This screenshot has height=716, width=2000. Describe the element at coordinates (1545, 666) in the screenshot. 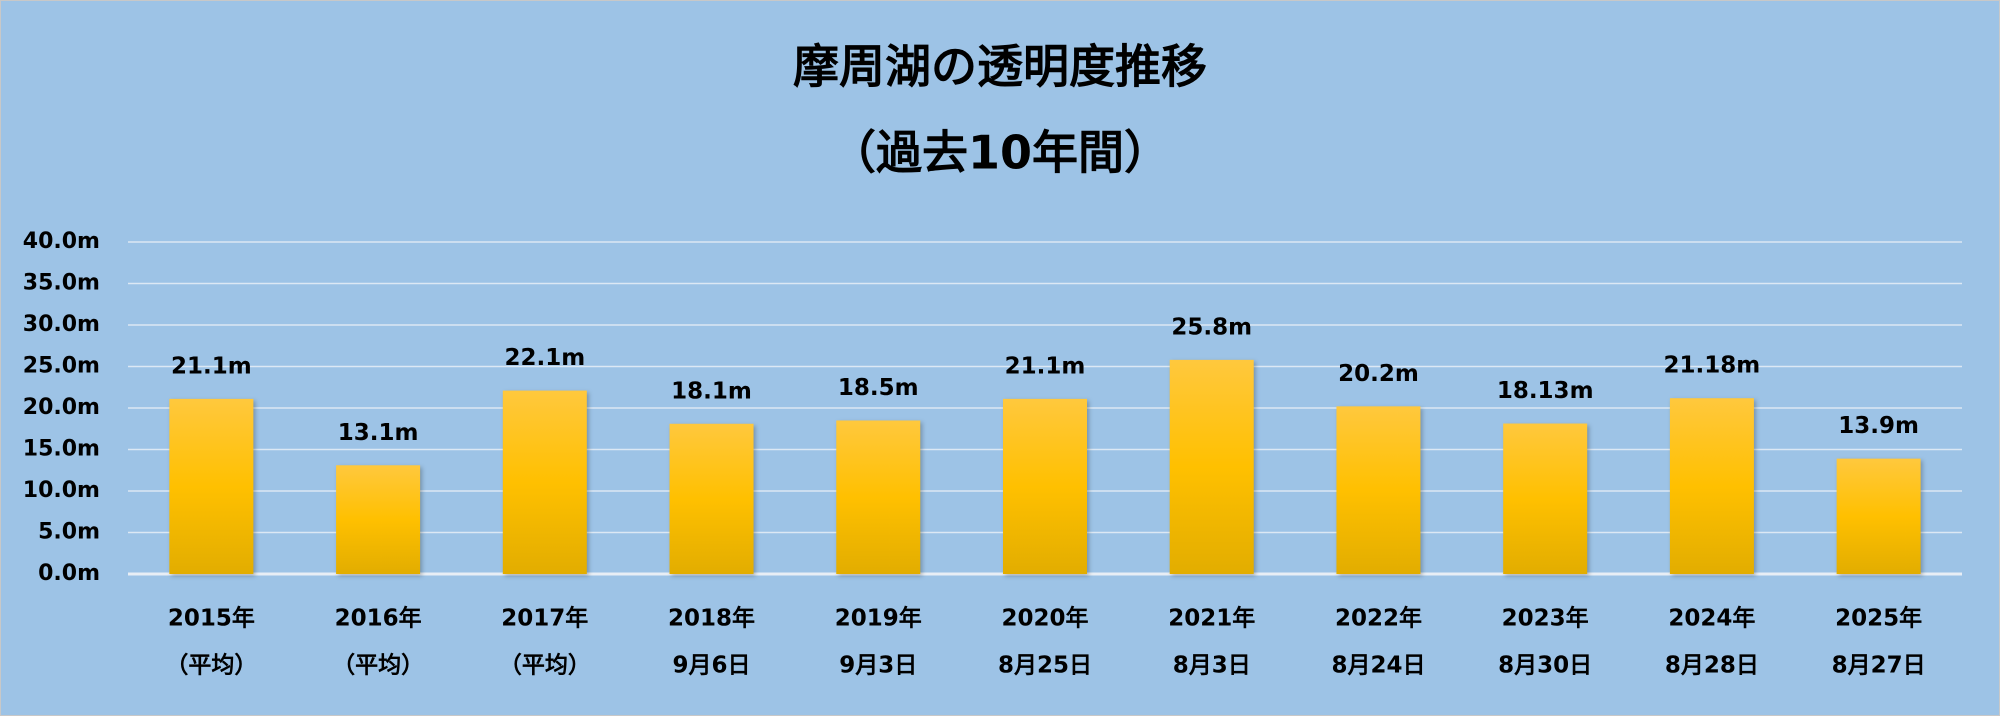

I see `x-tick-label: 8月30日` at that location.